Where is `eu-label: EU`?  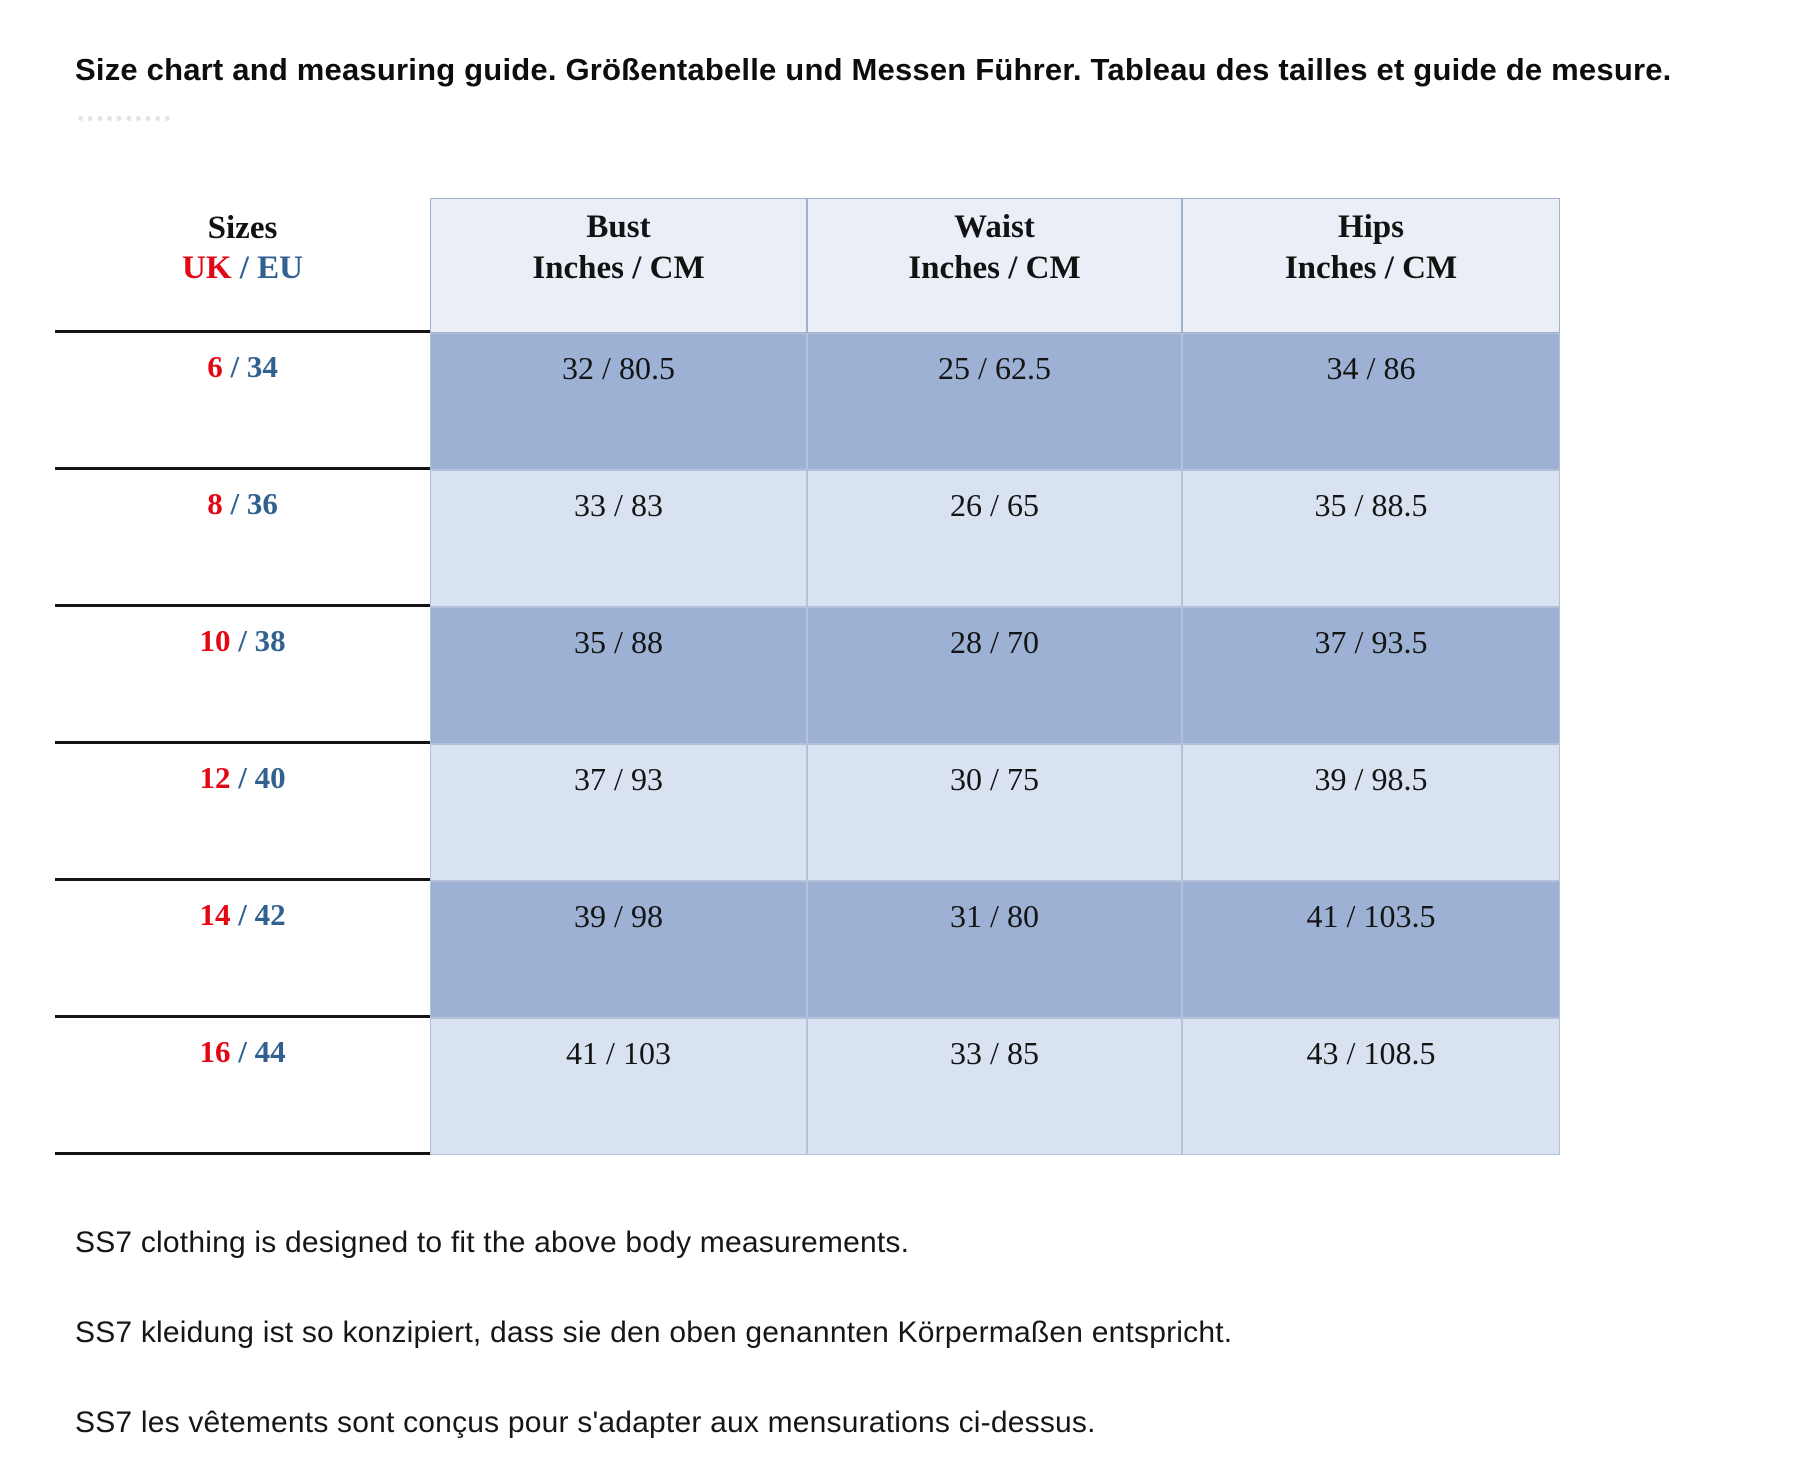 eu-label: EU is located at coordinates (280, 268).